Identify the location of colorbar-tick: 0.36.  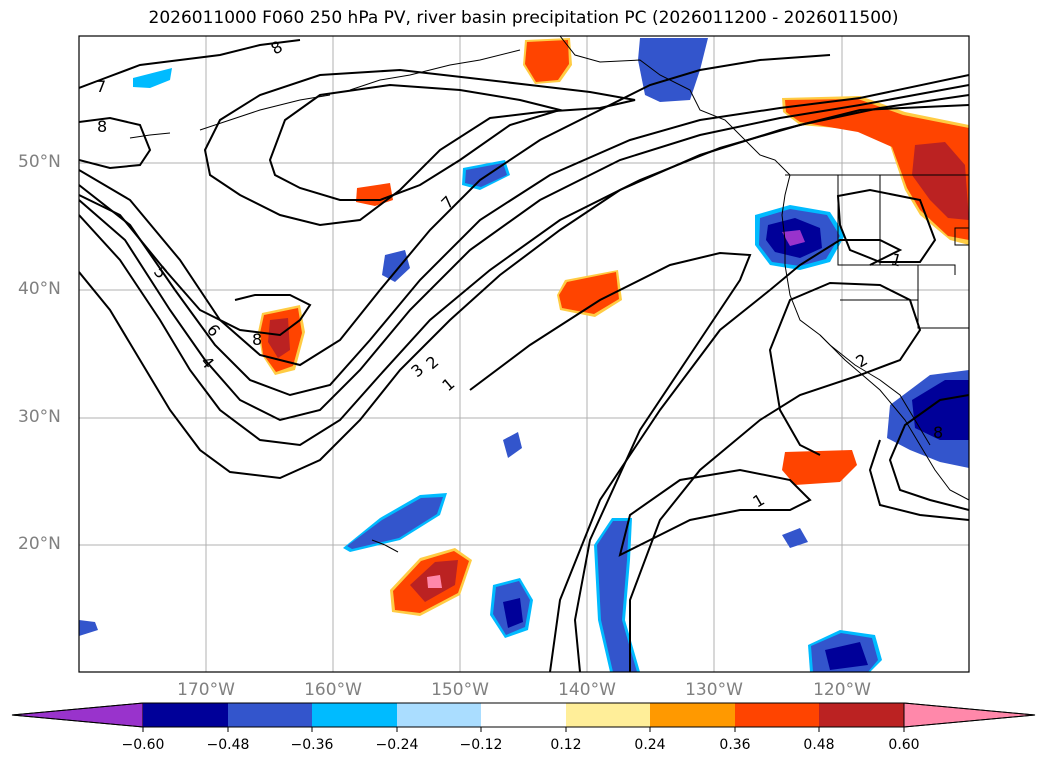
(735, 745).